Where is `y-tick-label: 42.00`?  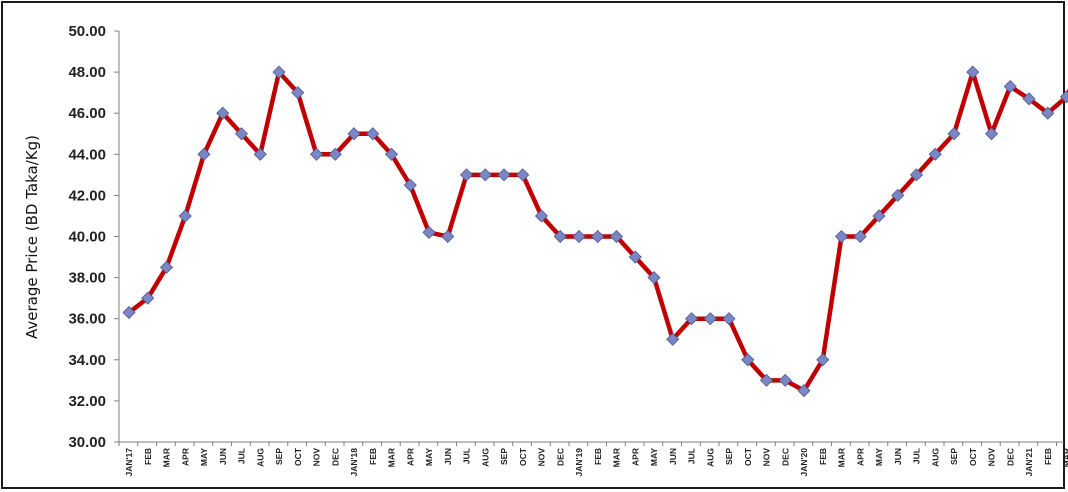 y-tick-label: 42.00 is located at coordinates (87, 195).